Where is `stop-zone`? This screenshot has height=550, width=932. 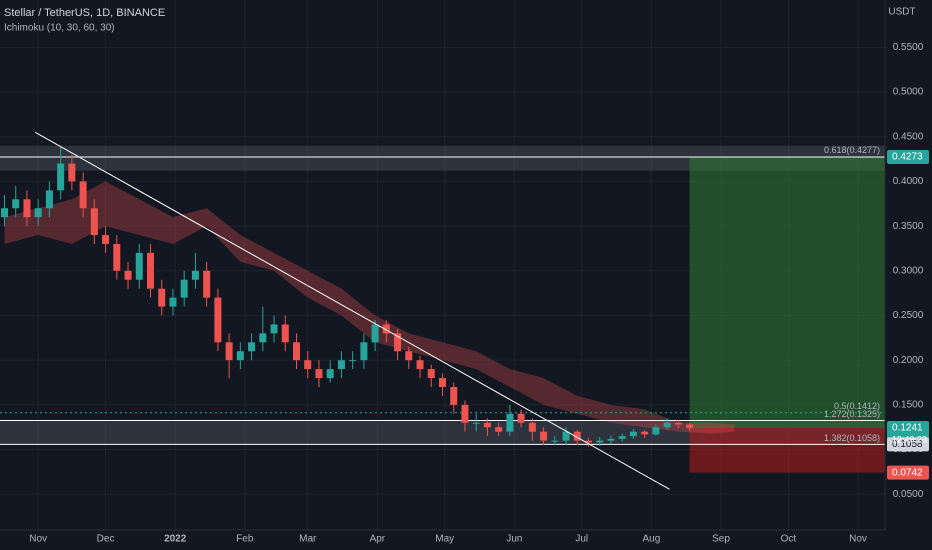
stop-zone is located at coordinates (787, 450).